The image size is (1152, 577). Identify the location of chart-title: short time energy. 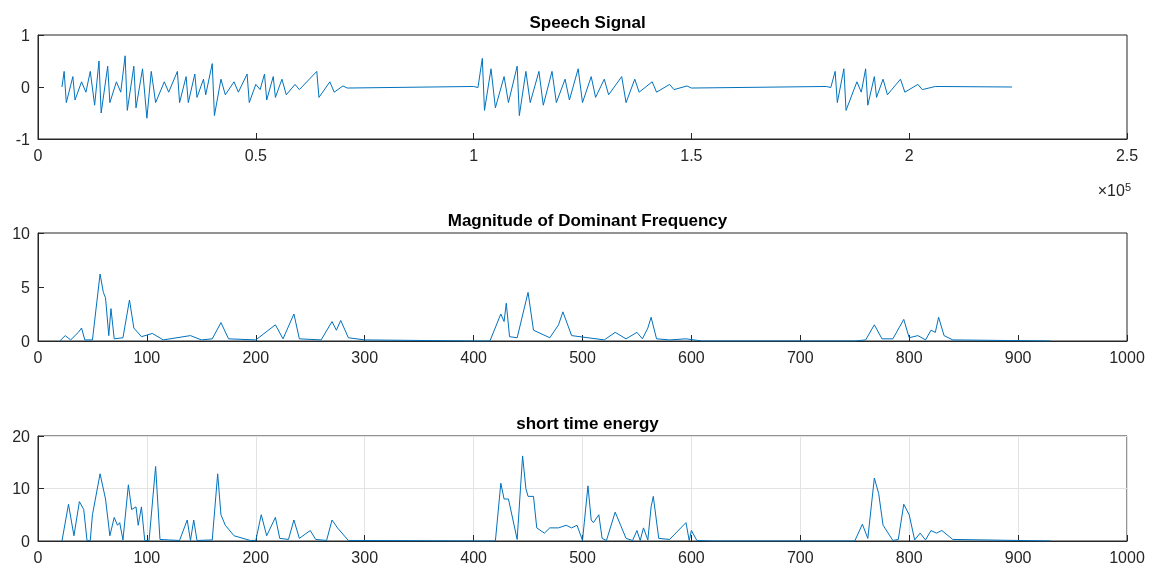
(588, 423).